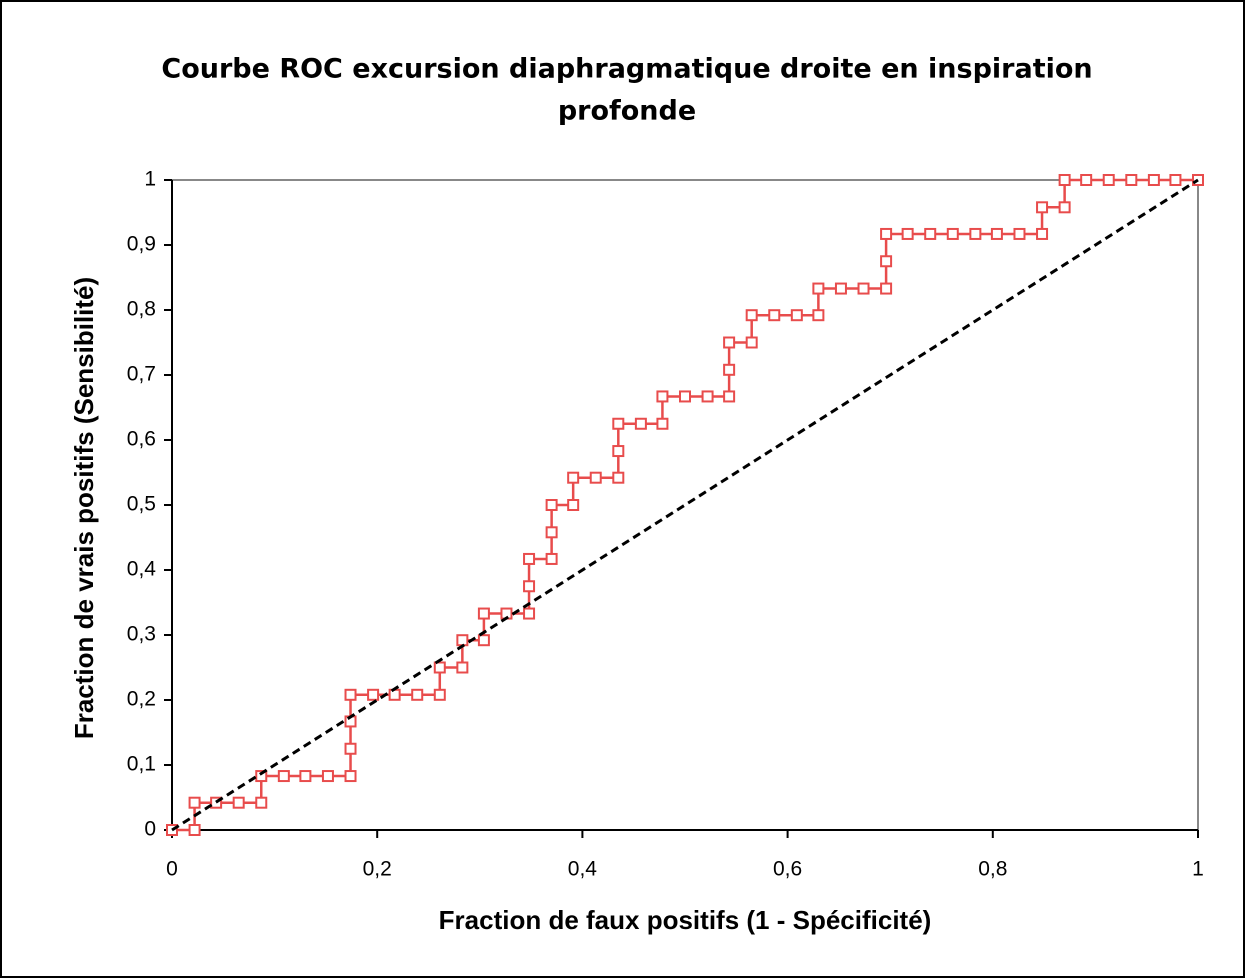 The height and width of the screenshot is (978, 1245). Describe the element at coordinates (141, 504) in the screenshot. I see `y-tick-label: 0,5` at that location.